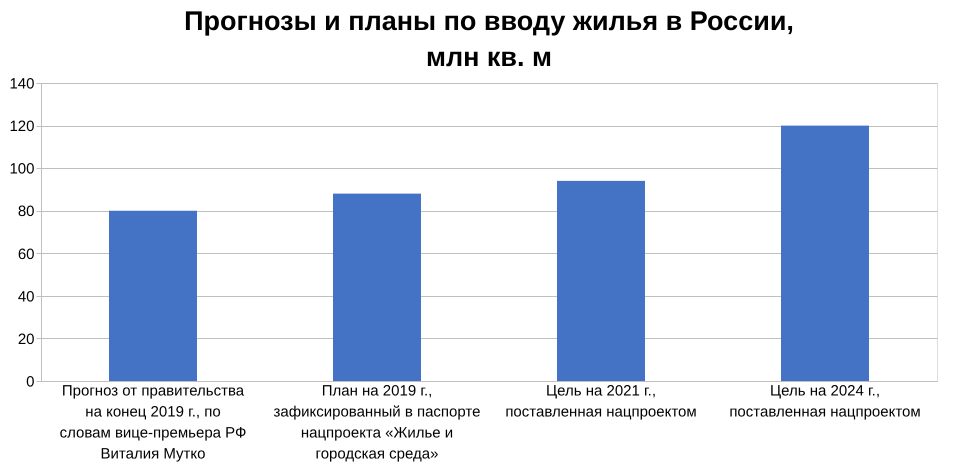 The height and width of the screenshot is (465, 957). What do you see at coordinates (377, 422) in the screenshot?
I see `x-tick-label: План на 2019 г., зафиксированный в паспорте нацпроекта «Жилье и городская среда»` at bounding box center [377, 422].